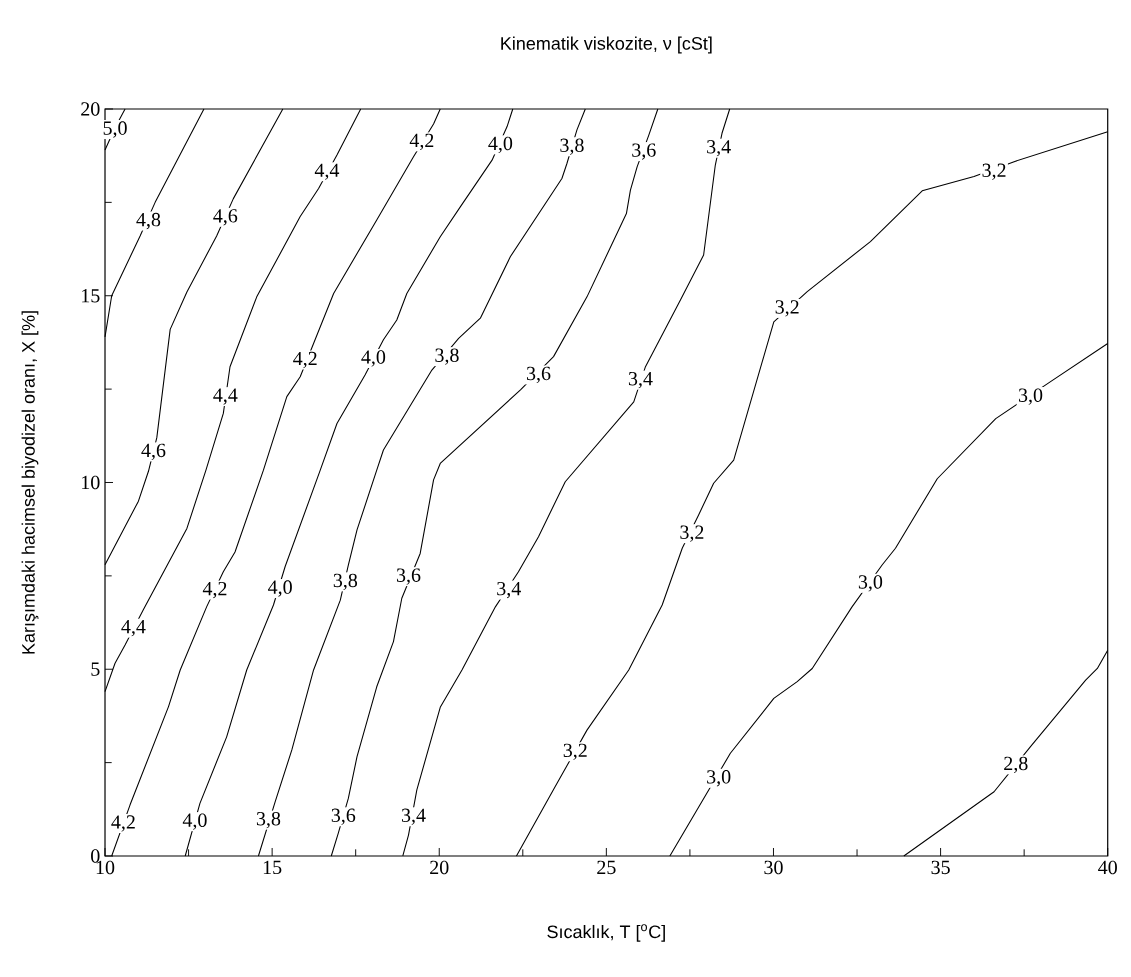 This screenshot has width=1131, height=977. I want to click on x-tick-label: 35, so click(940, 867).